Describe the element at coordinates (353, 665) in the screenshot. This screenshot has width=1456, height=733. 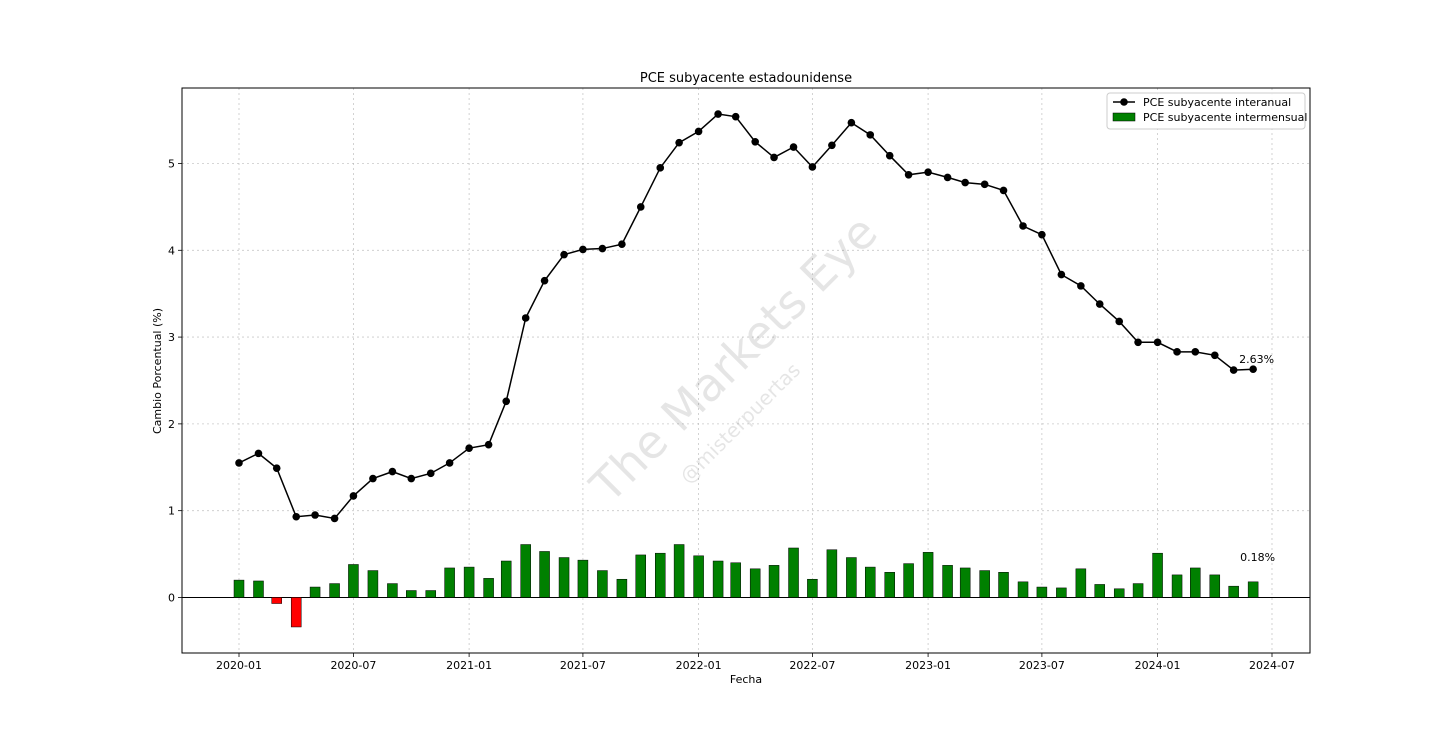
I see `x-tick-label: 2020-07` at that location.